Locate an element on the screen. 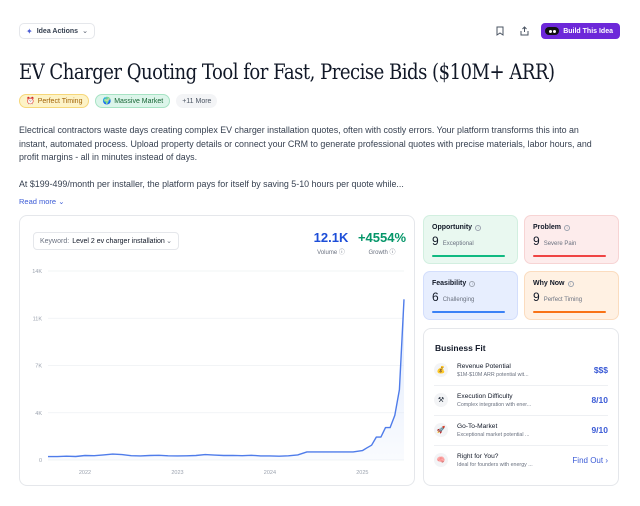  alarm-clock-icon: ⏰ is located at coordinates (30, 101).